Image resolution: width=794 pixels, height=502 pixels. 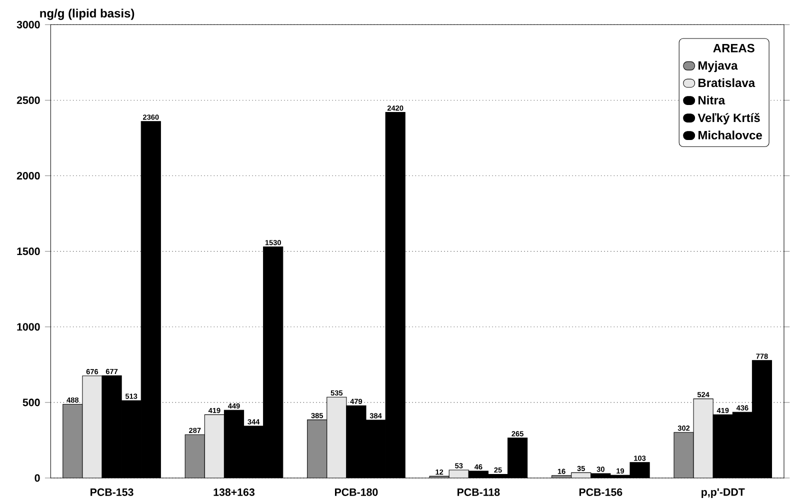 I want to click on y-tick-label: 0, so click(x=37, y=478).